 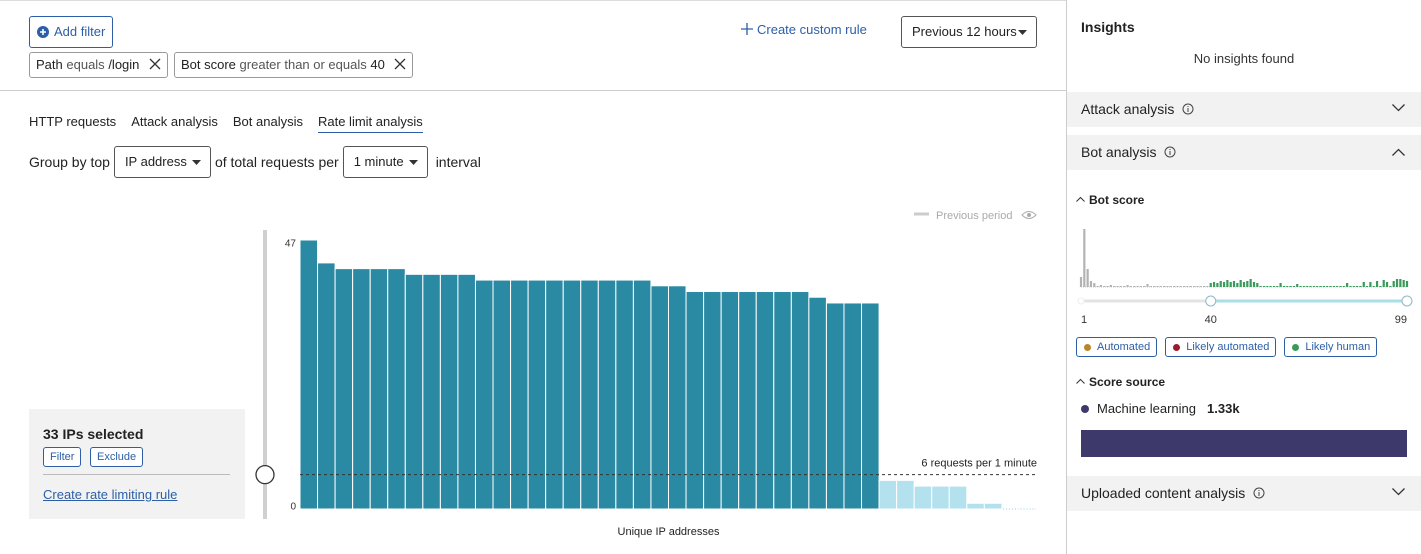 I want to click on group-by-text: interval, so click(x=458, y=162).